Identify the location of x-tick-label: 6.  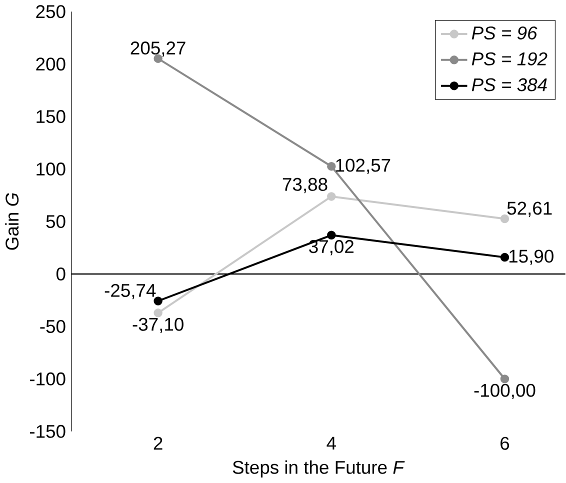
(505, 443).